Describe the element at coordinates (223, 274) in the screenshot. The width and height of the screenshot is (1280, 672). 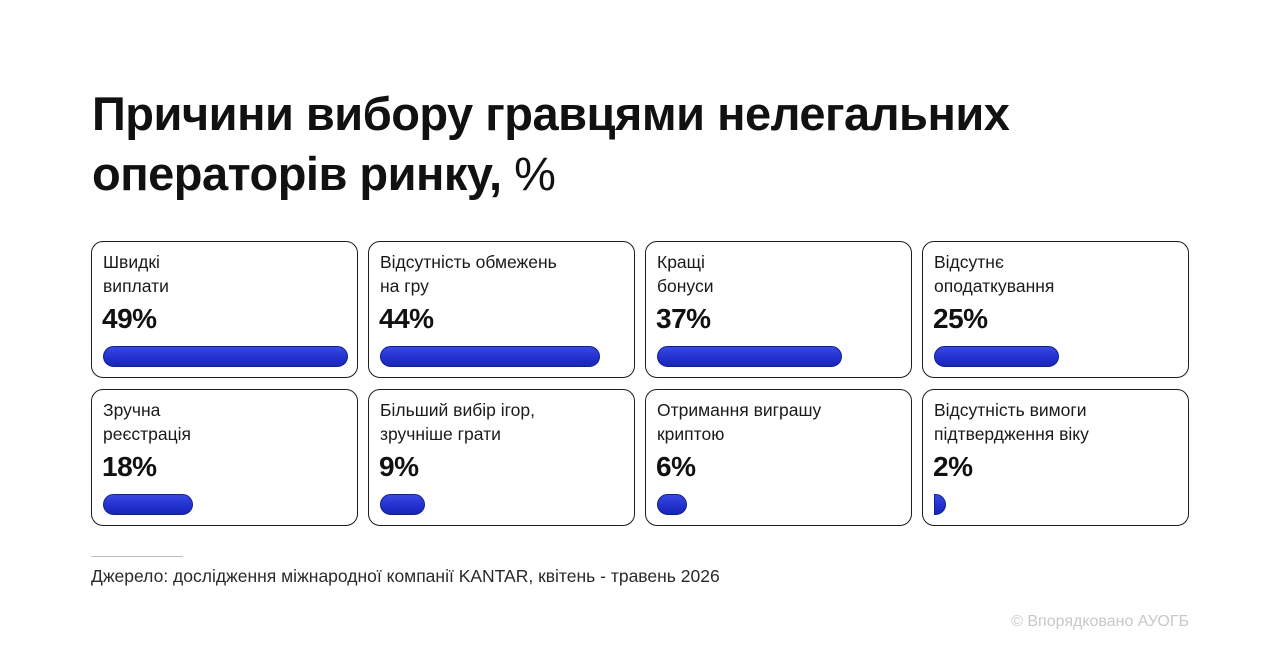
I see `category-label: Швидкі виплати` at that location.